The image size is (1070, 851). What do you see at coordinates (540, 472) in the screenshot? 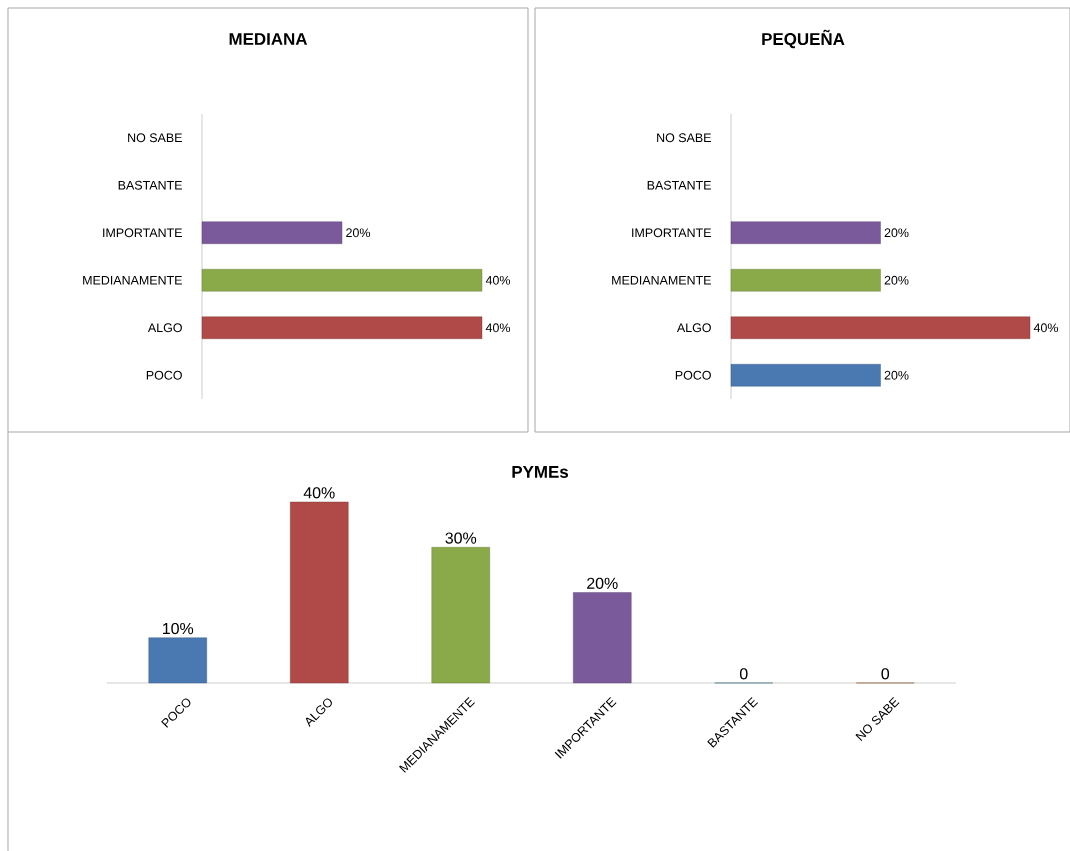
I see `chart-title: PYMEs` at bounding box center [540, 472].